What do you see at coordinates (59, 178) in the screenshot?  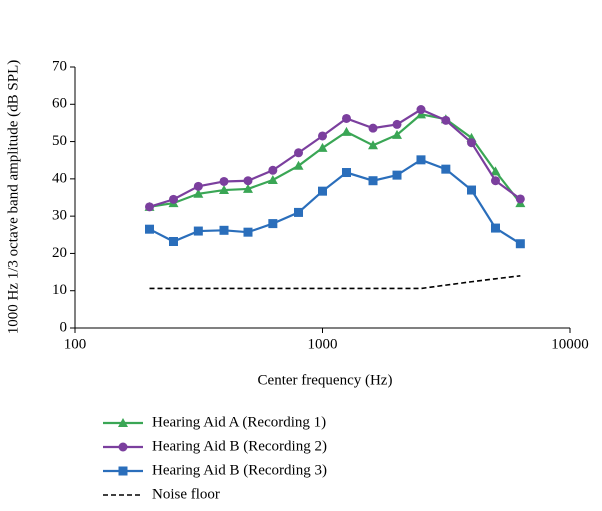 I see `y-tick-label: 40` at bounding box center [59, 178].